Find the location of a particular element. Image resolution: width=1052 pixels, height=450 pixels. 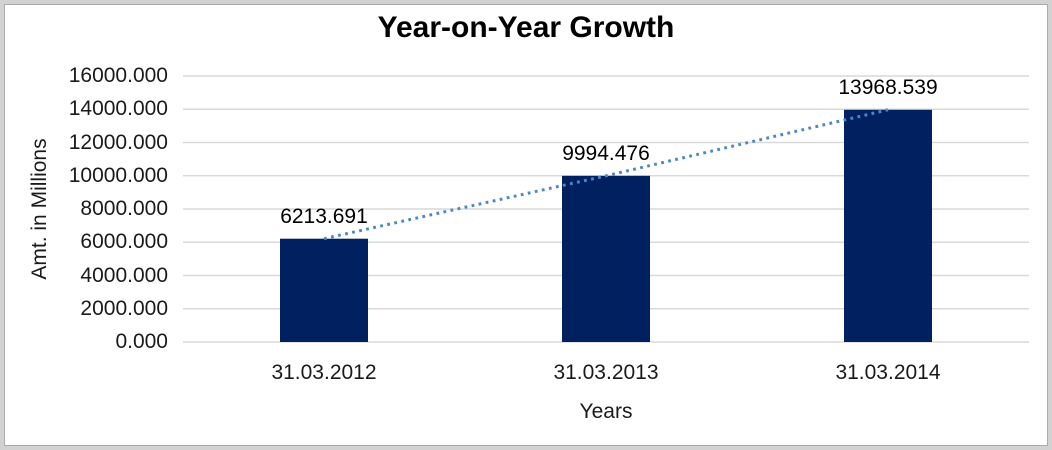

y-tick-label: 6000.000 is located at coordinates (124, 242).